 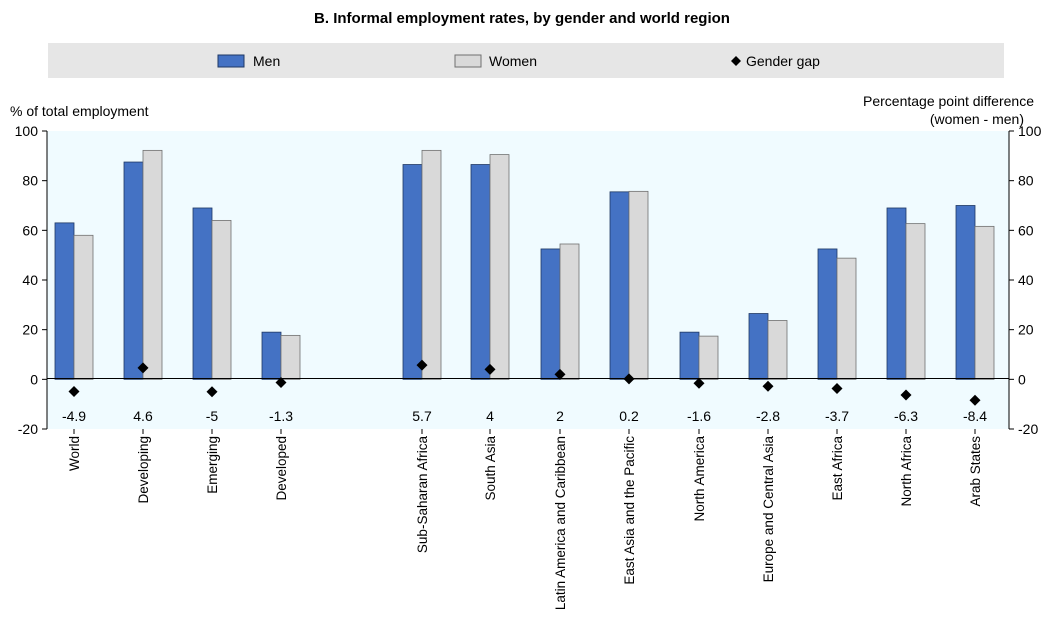 What do you see at coordinates (212, 392) in the screenshot?
I see `gap-marker-emerging` at bounding box center [212, 392].